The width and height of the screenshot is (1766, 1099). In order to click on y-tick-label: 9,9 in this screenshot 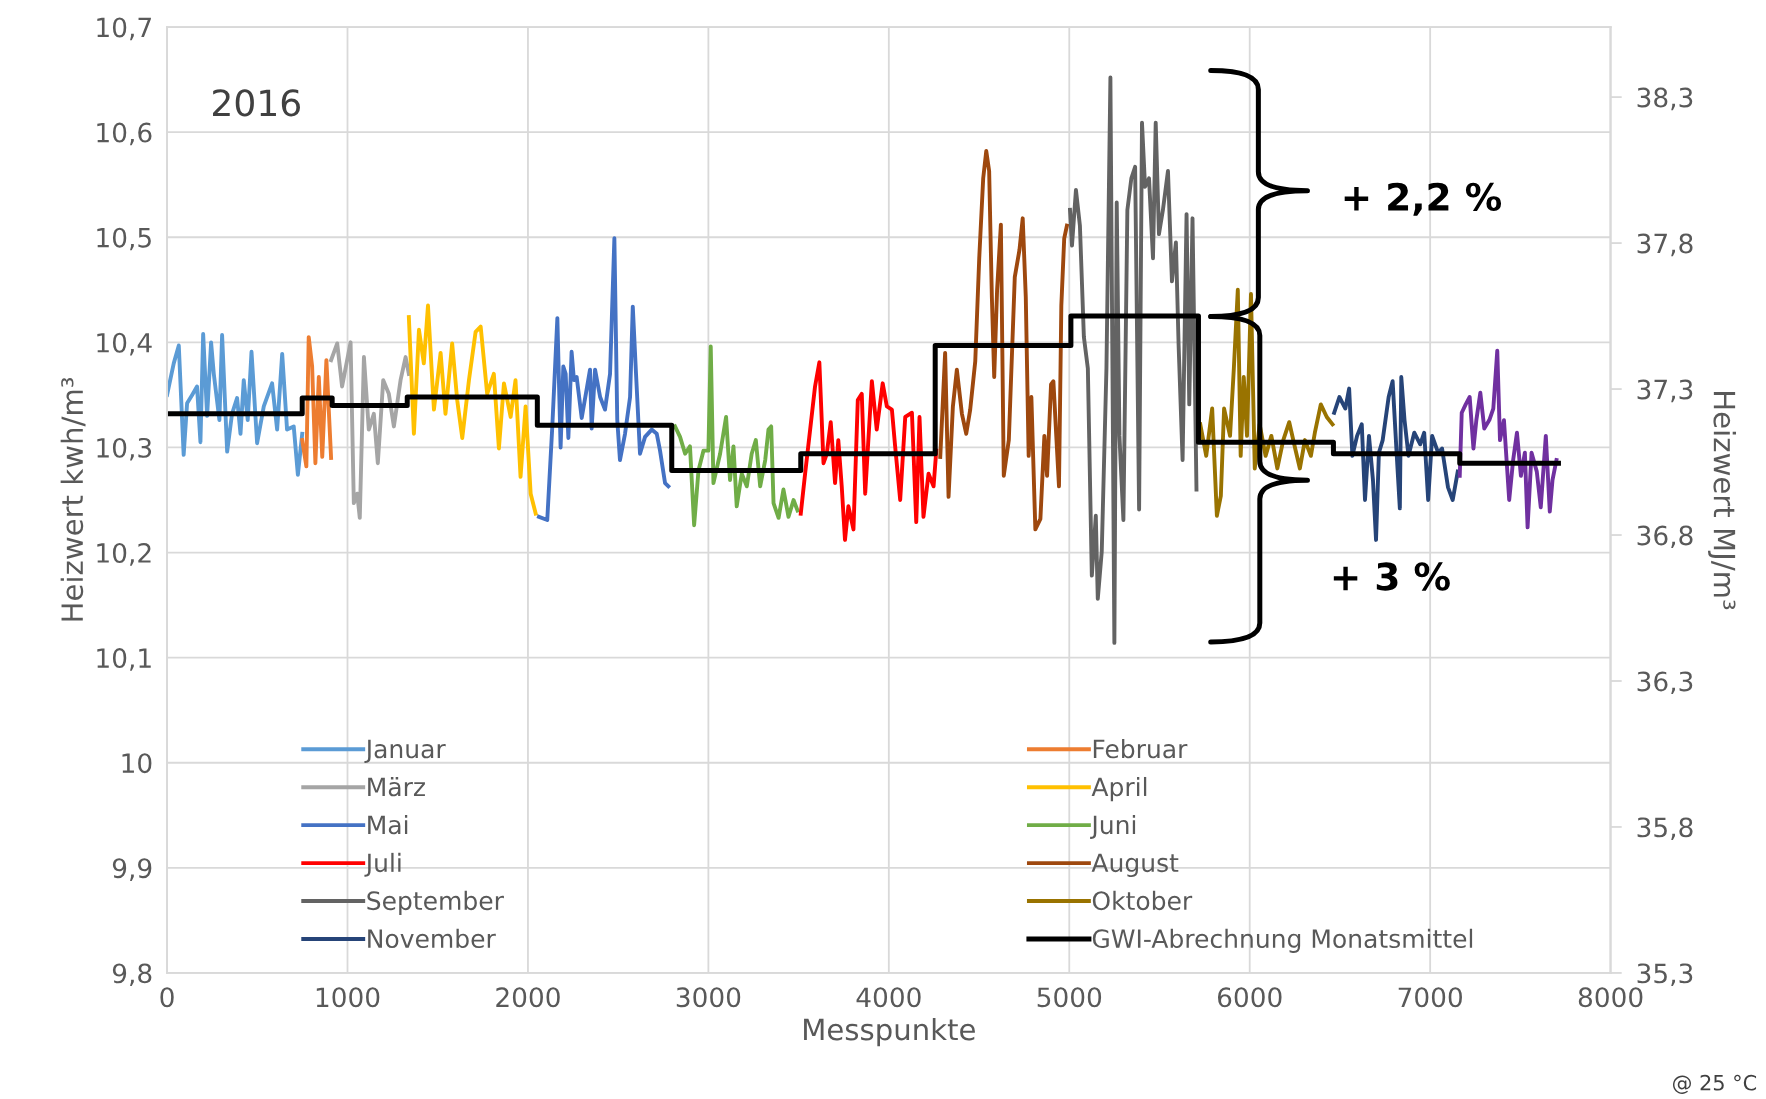, I will do `click(132, 869)`.